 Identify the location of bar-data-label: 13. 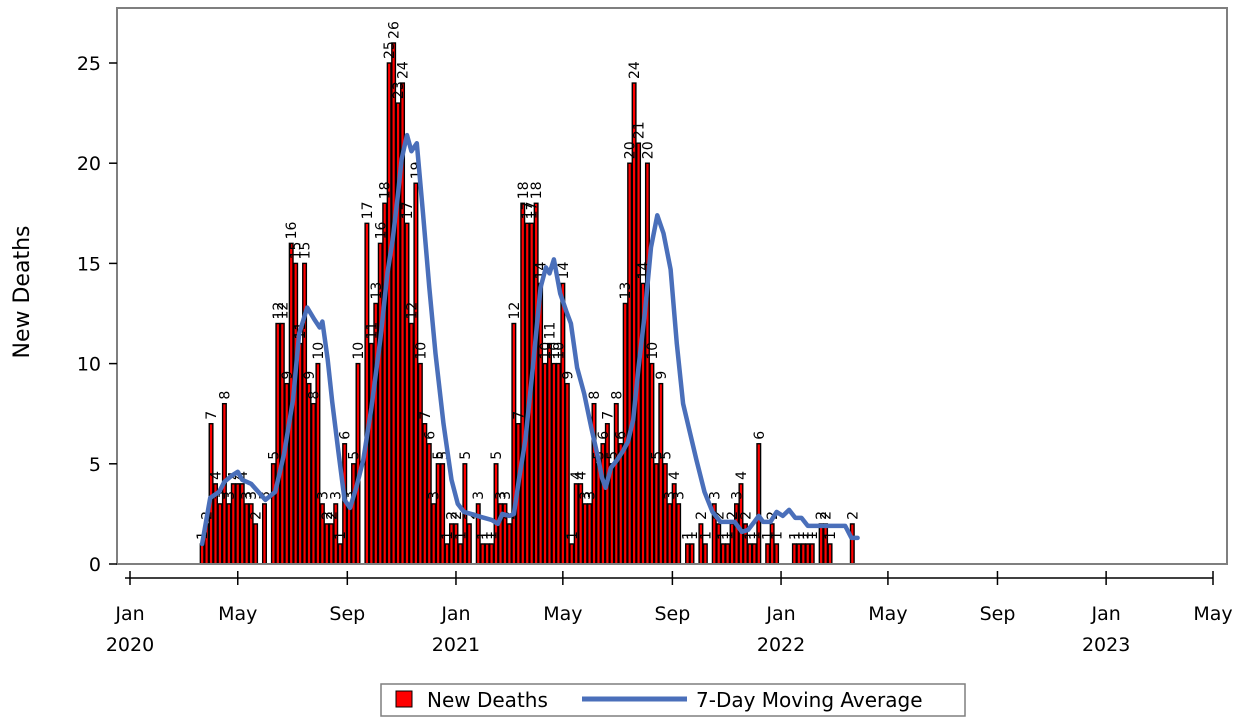
(626, 291).